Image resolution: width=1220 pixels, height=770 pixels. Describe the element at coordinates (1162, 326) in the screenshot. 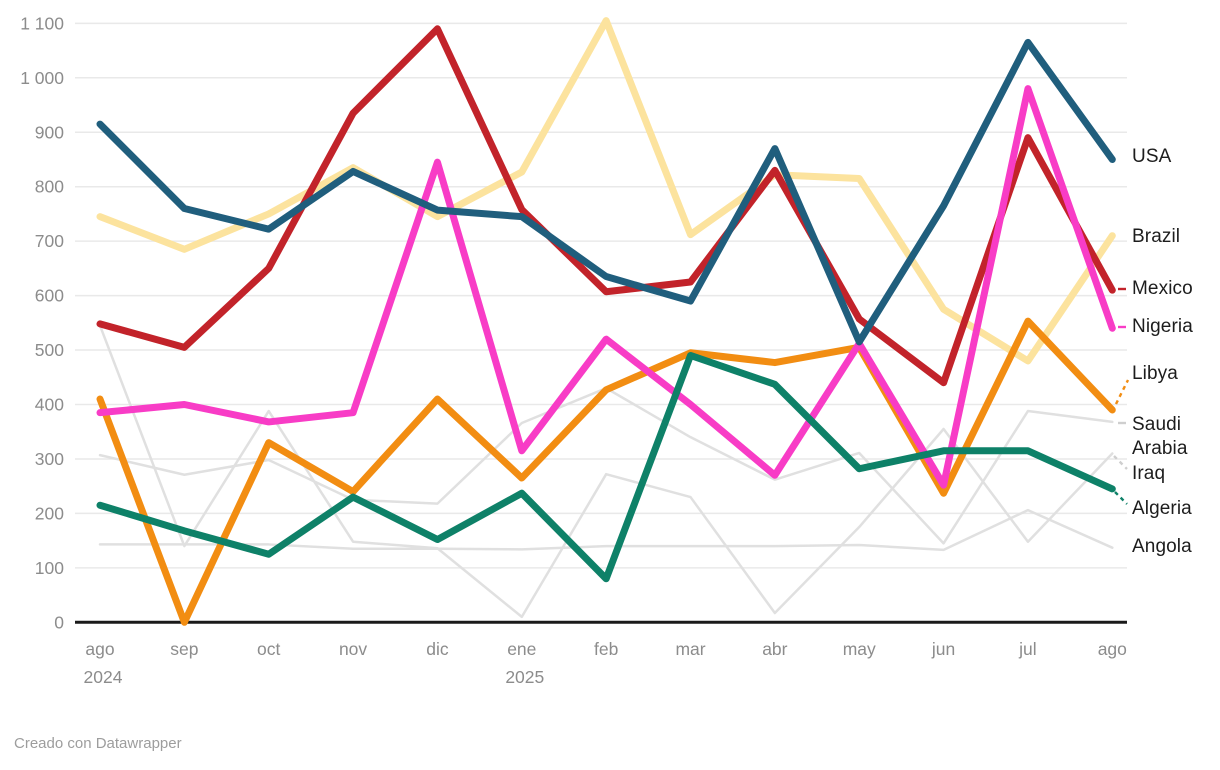

I see `series-label-nigeria: Nigeria` at that location.